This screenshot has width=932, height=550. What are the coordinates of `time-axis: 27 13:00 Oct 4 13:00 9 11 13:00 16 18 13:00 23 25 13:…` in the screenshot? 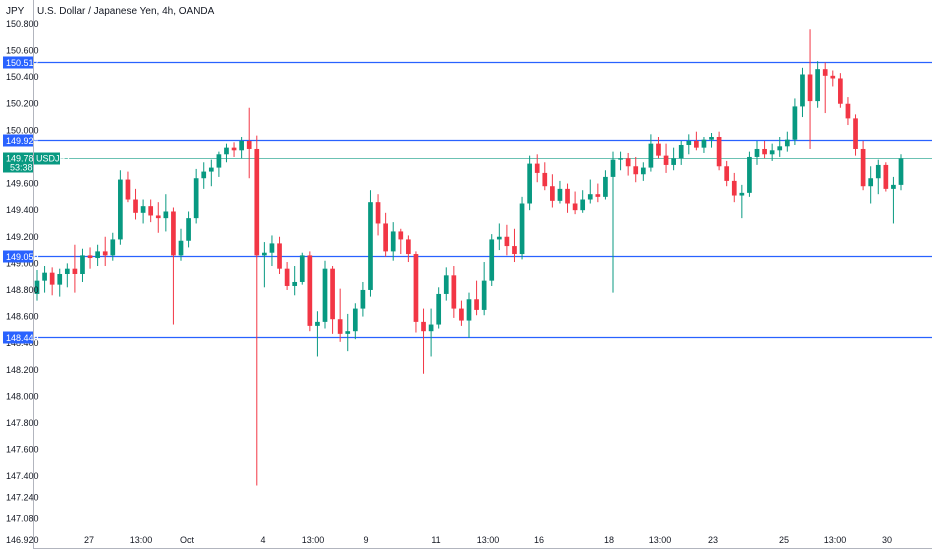 It's located at (488, 540).